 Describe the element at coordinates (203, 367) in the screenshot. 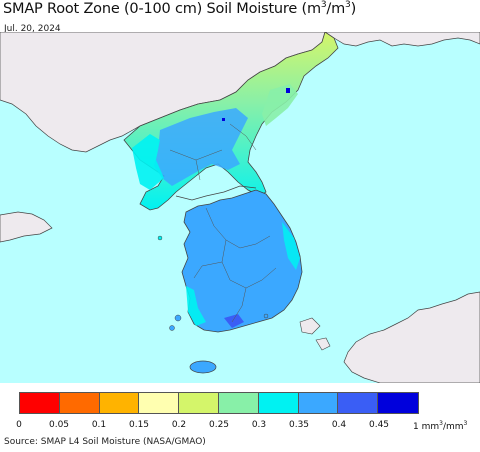

I see `land-jeju` at that location.